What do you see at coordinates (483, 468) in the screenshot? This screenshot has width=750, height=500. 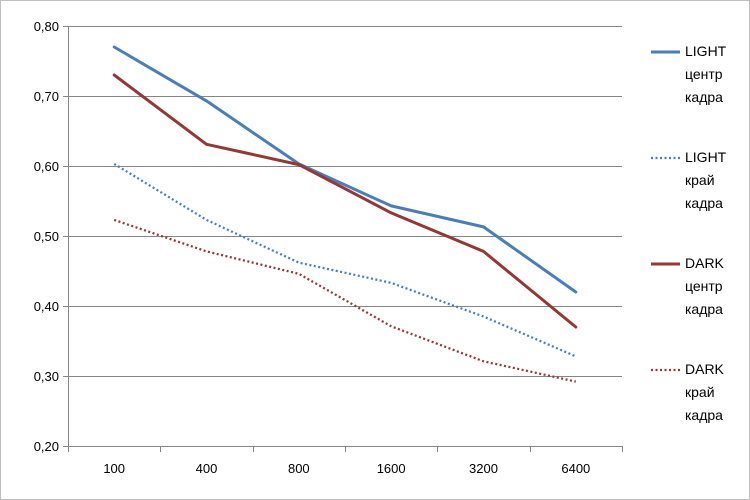 I see `x-tick-label: 3200` at bounding box center [483, 468].